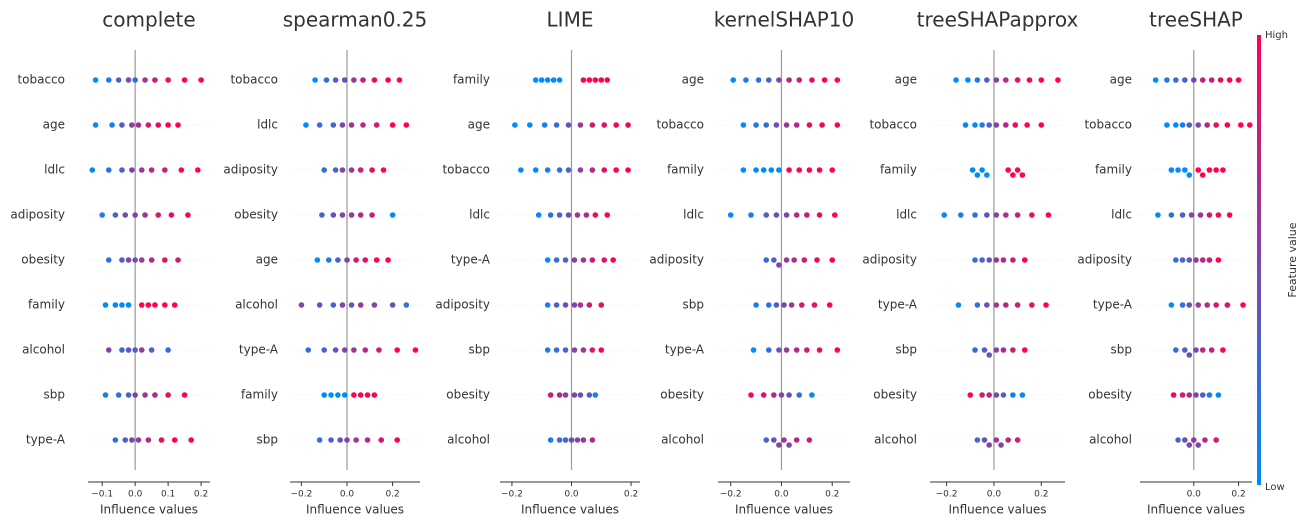  I want to click on feature-label: sbp, so click(1122, 350).